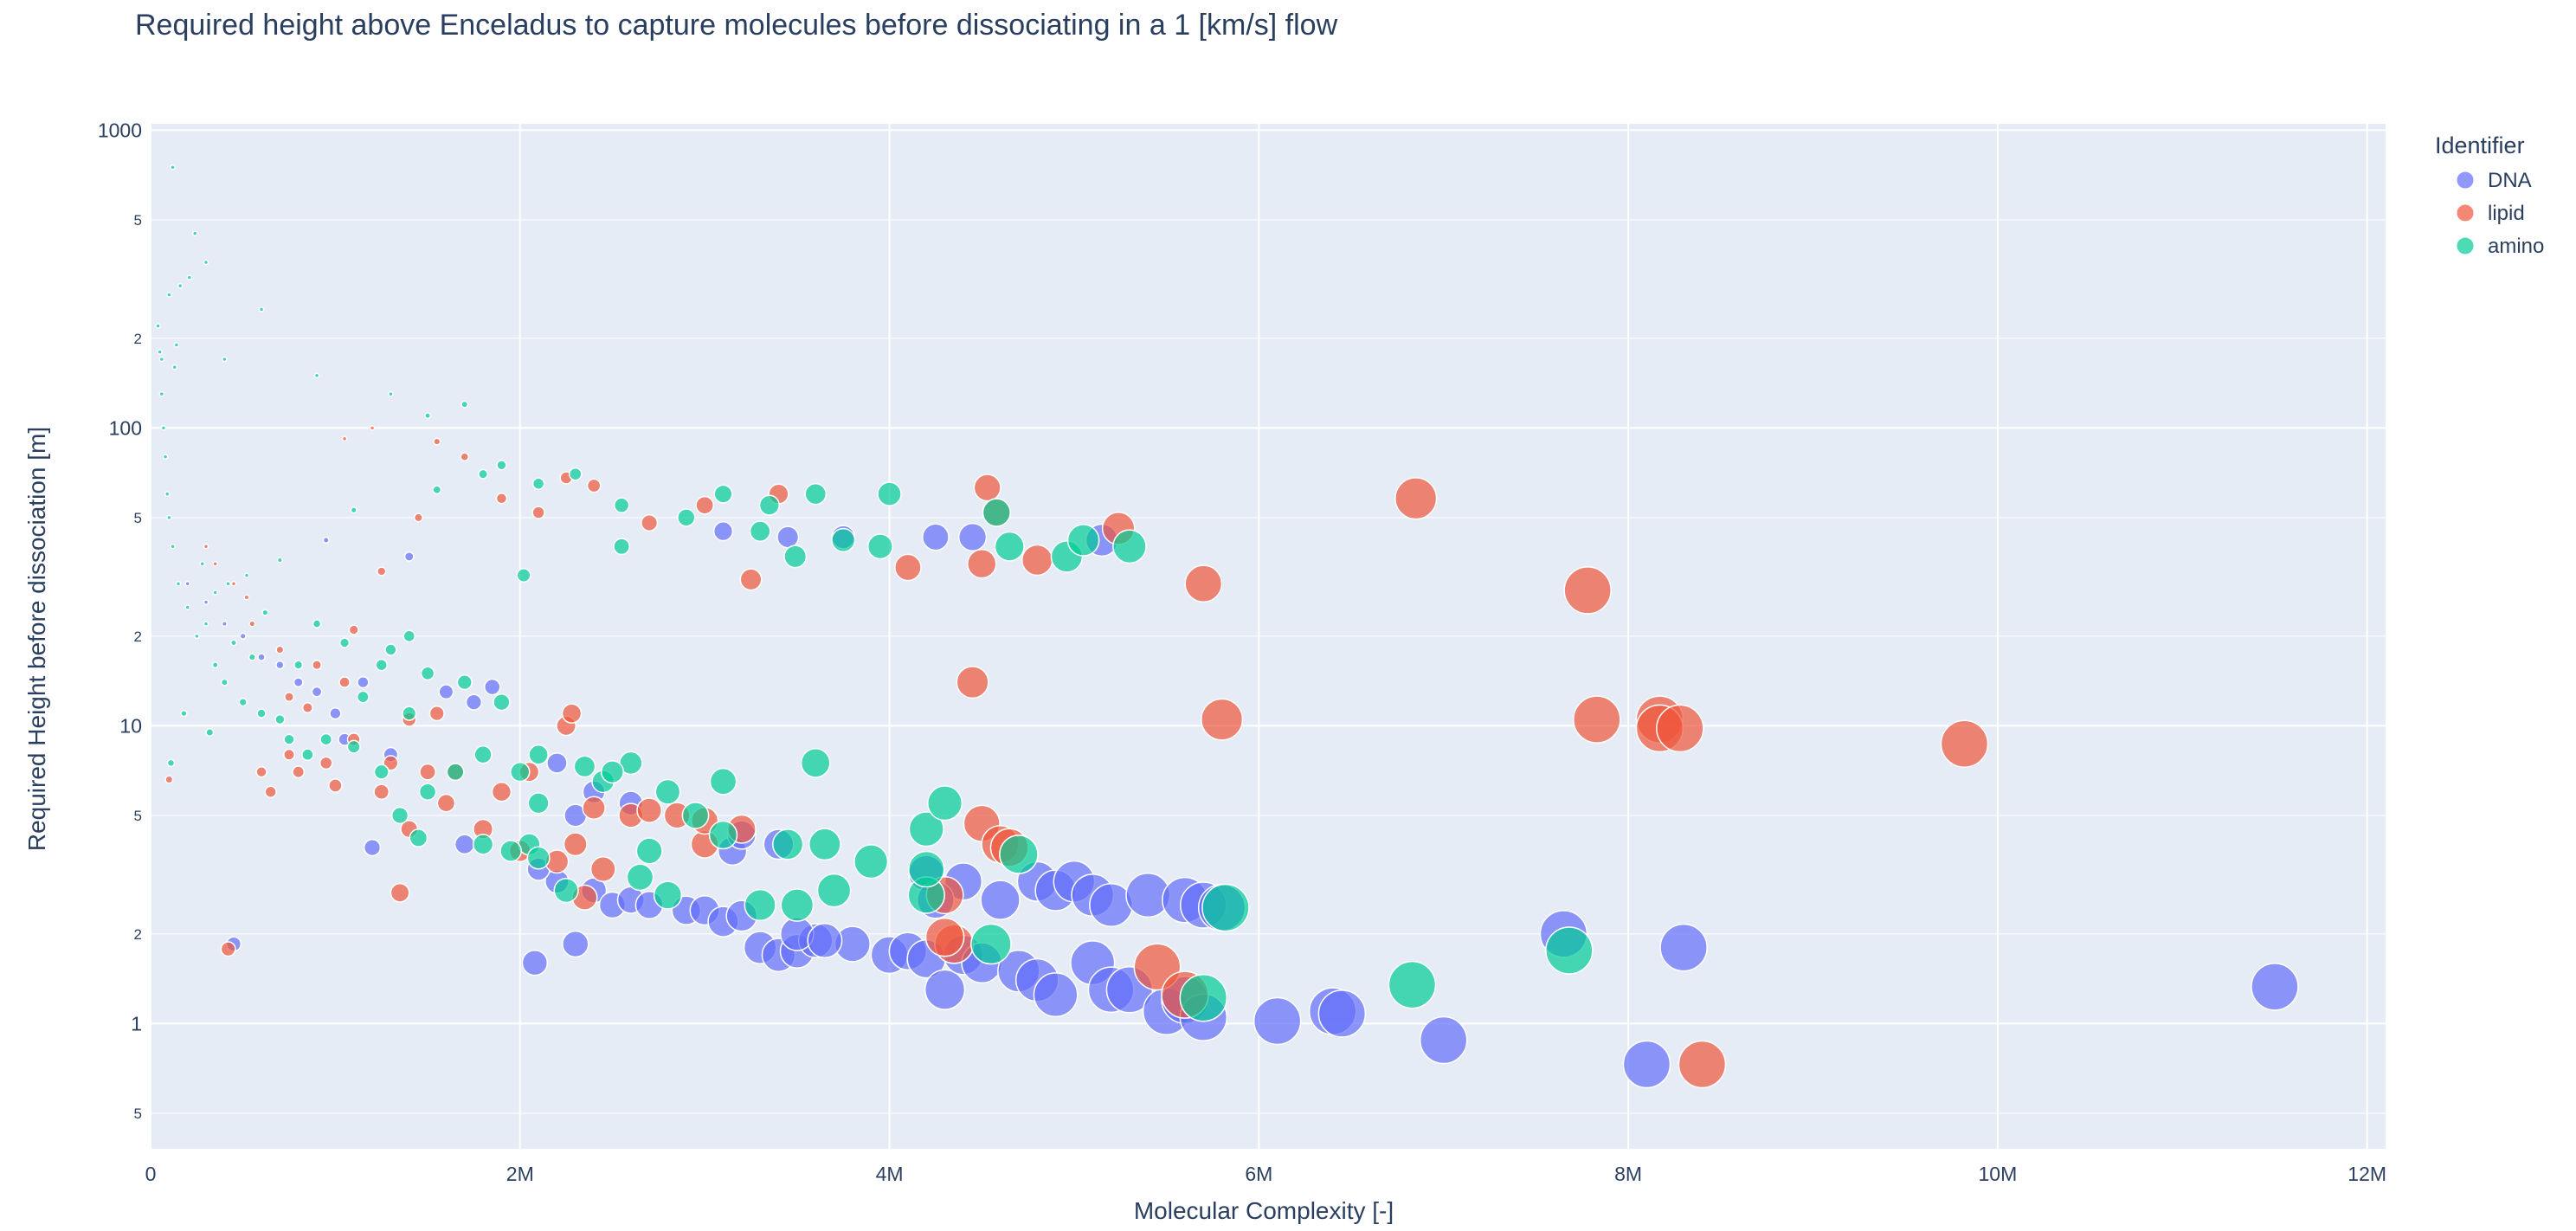  Describe the element at coordinates (890, 1174) in the screenshot. I see `x-tick-label: 4M` at that location.